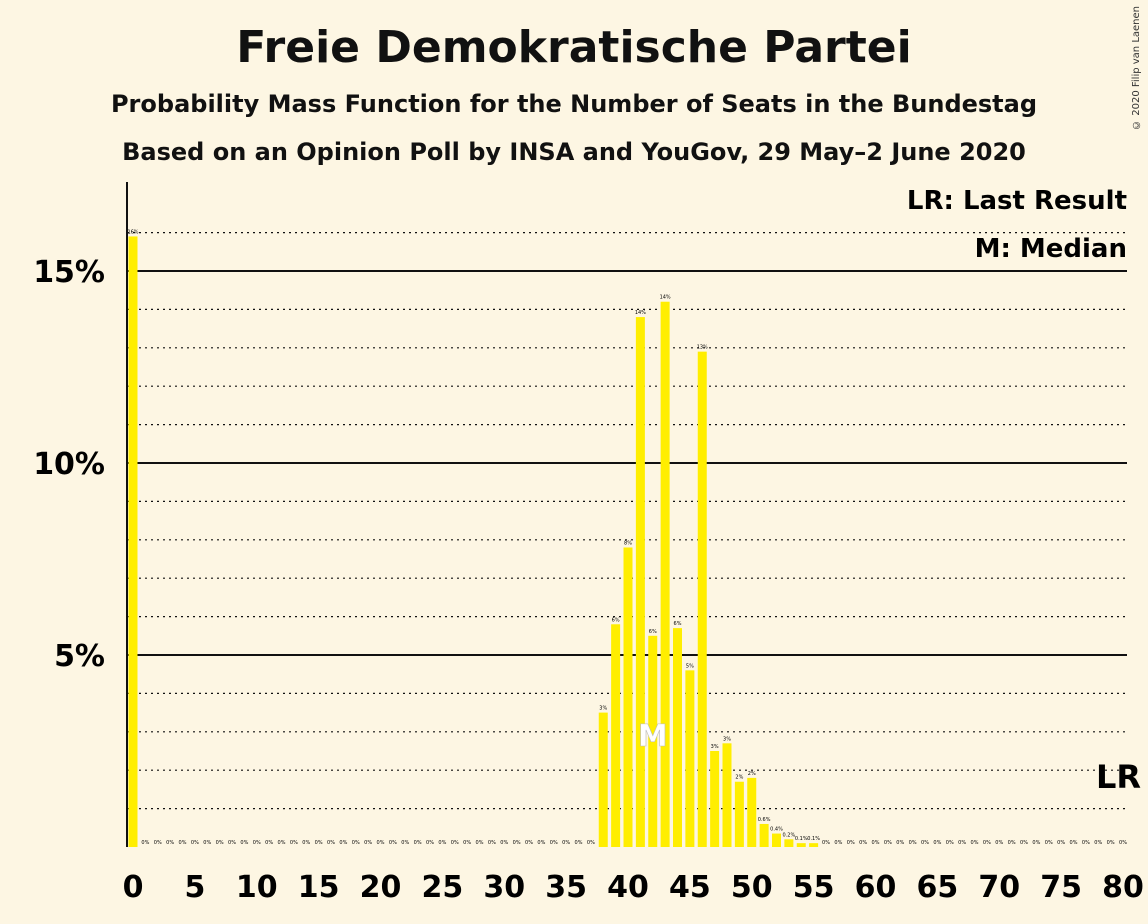  Describe the element at coordinates (690, 887) in the screenshot. I see `x-tick-label: 45` at that location.